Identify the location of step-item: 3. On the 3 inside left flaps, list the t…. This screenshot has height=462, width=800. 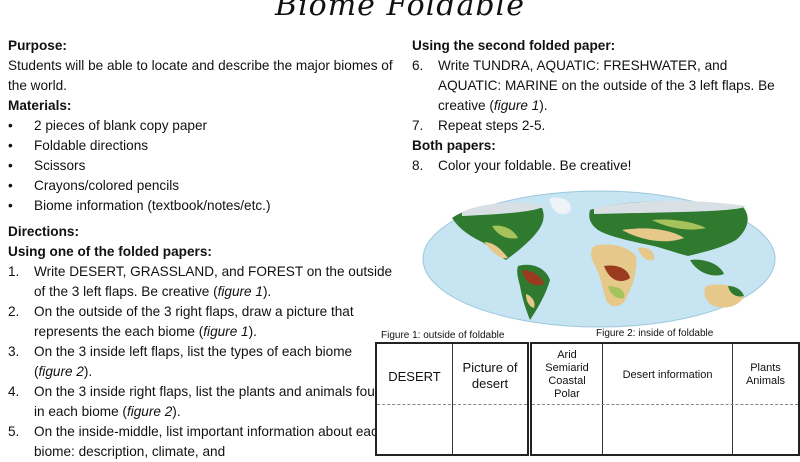
(180, 361).